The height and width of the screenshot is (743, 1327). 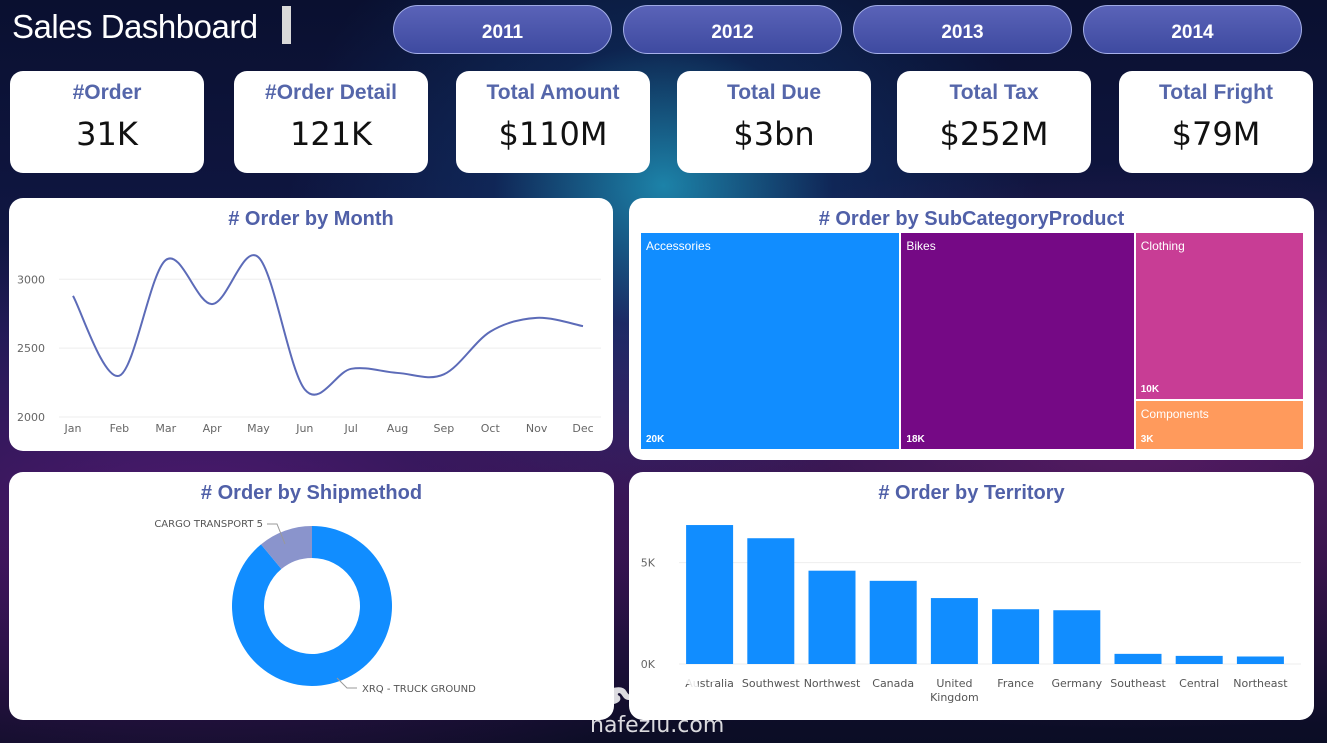 I want to click on treemap-tile-value: 10K, so click(x=1150, y=389).